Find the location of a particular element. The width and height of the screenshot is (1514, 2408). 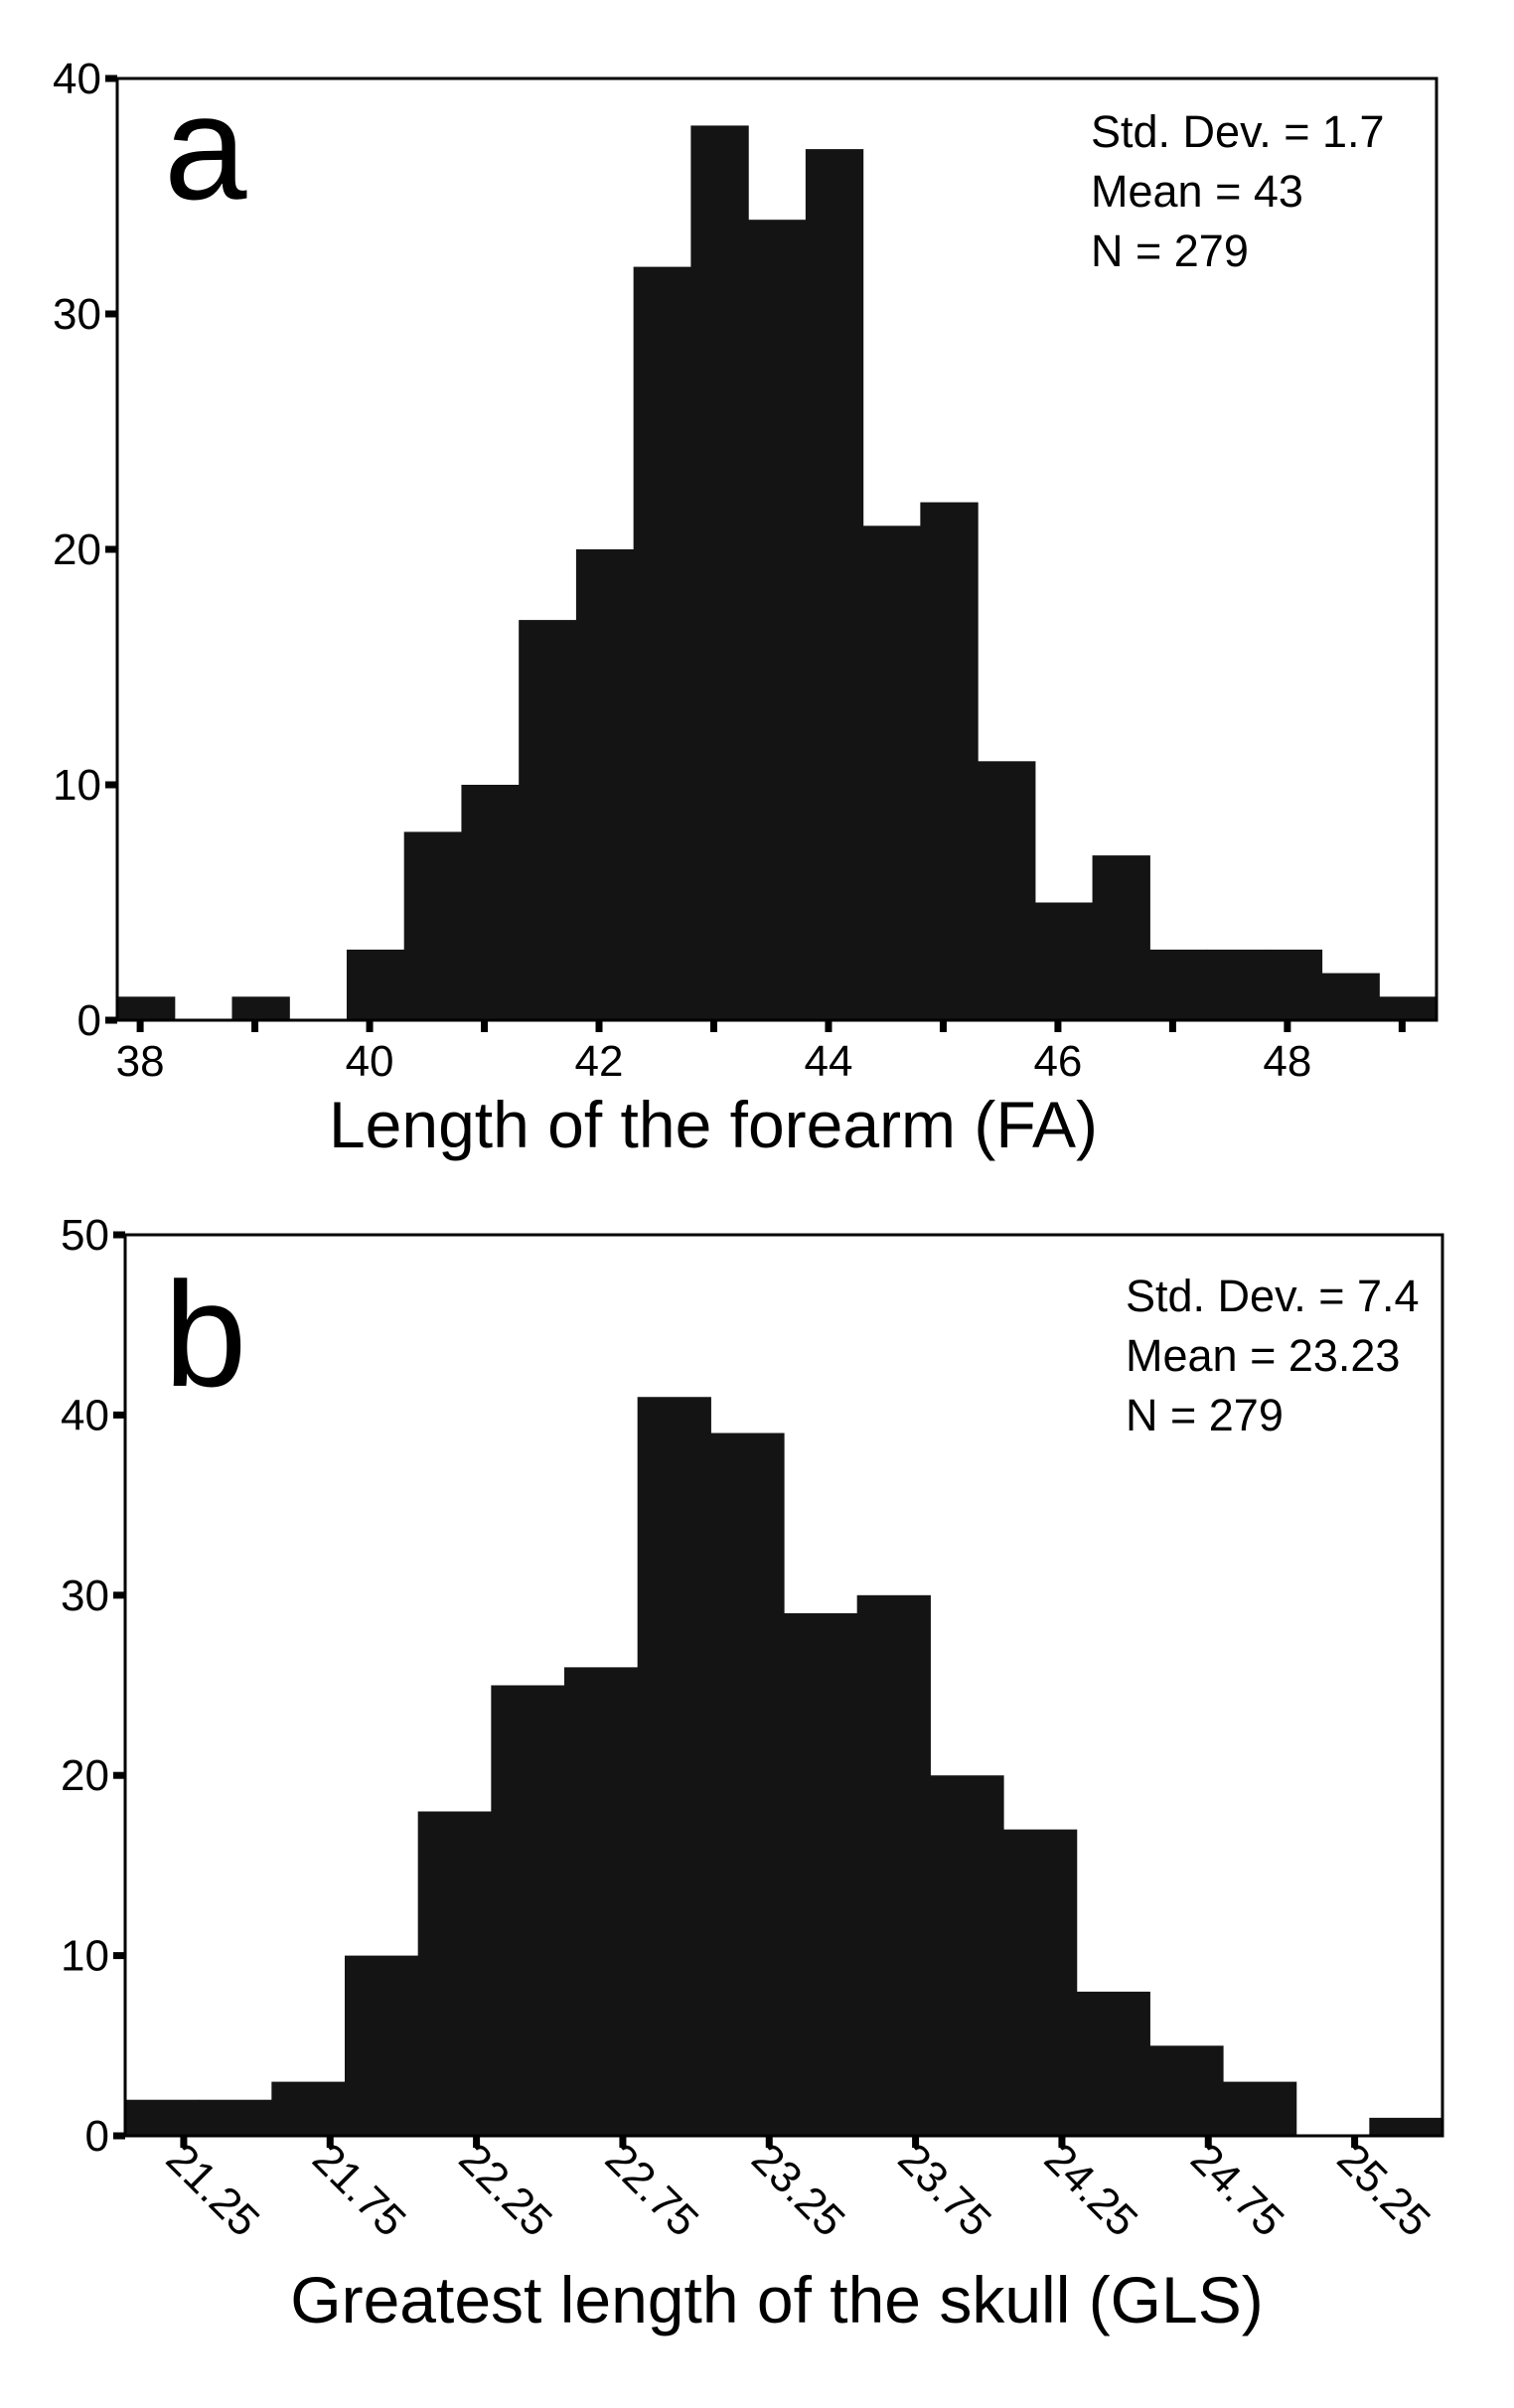

x-tick-label: 21.25 is located at coordinates (213, 2190).